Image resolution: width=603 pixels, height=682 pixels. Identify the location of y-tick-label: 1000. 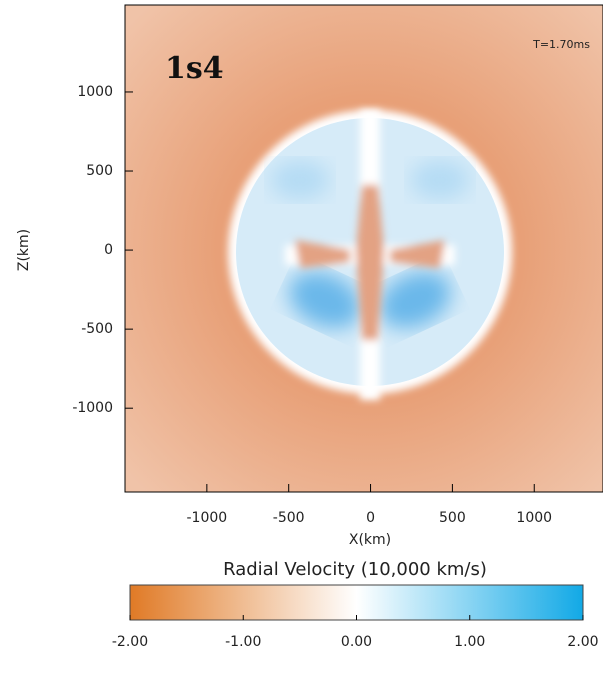
(95, 92).